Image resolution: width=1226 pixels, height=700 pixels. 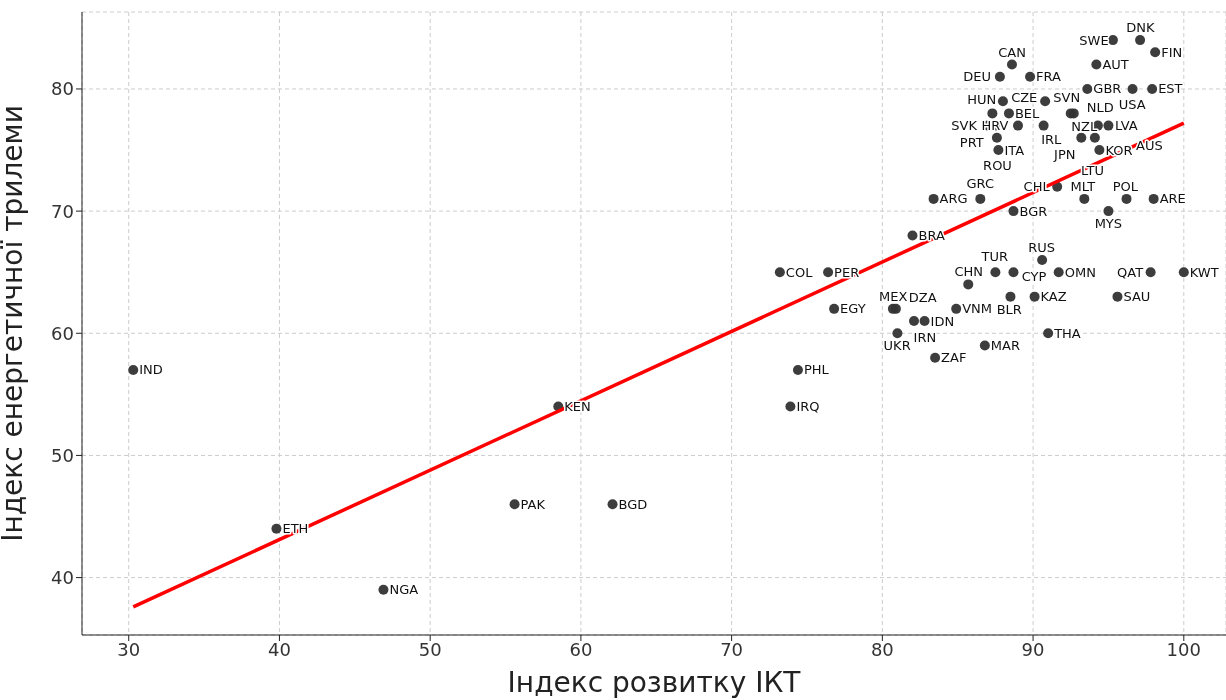 What do you see at coordinates (1009, 309) in the screenshot?
I see `annotation: BLR` at bounding box center [1009, 309].